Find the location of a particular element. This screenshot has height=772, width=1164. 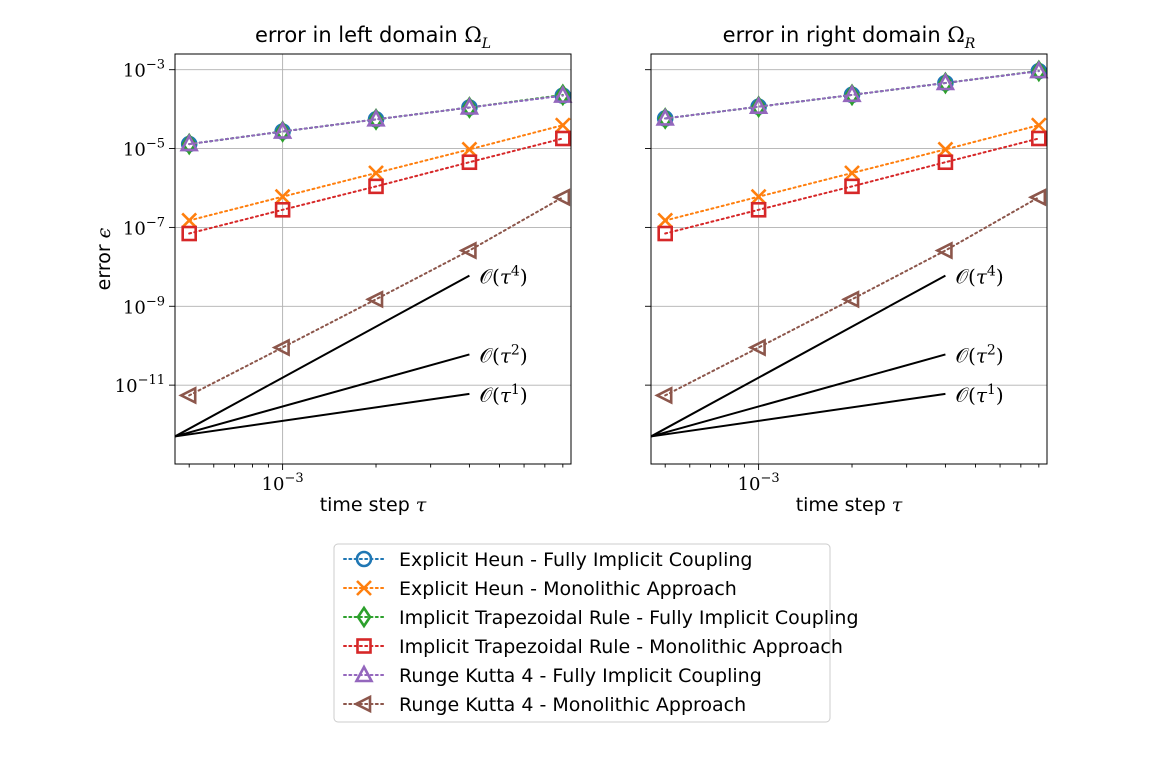

chart-title: error in left domain ΩL is located at coordinates (373, 37).